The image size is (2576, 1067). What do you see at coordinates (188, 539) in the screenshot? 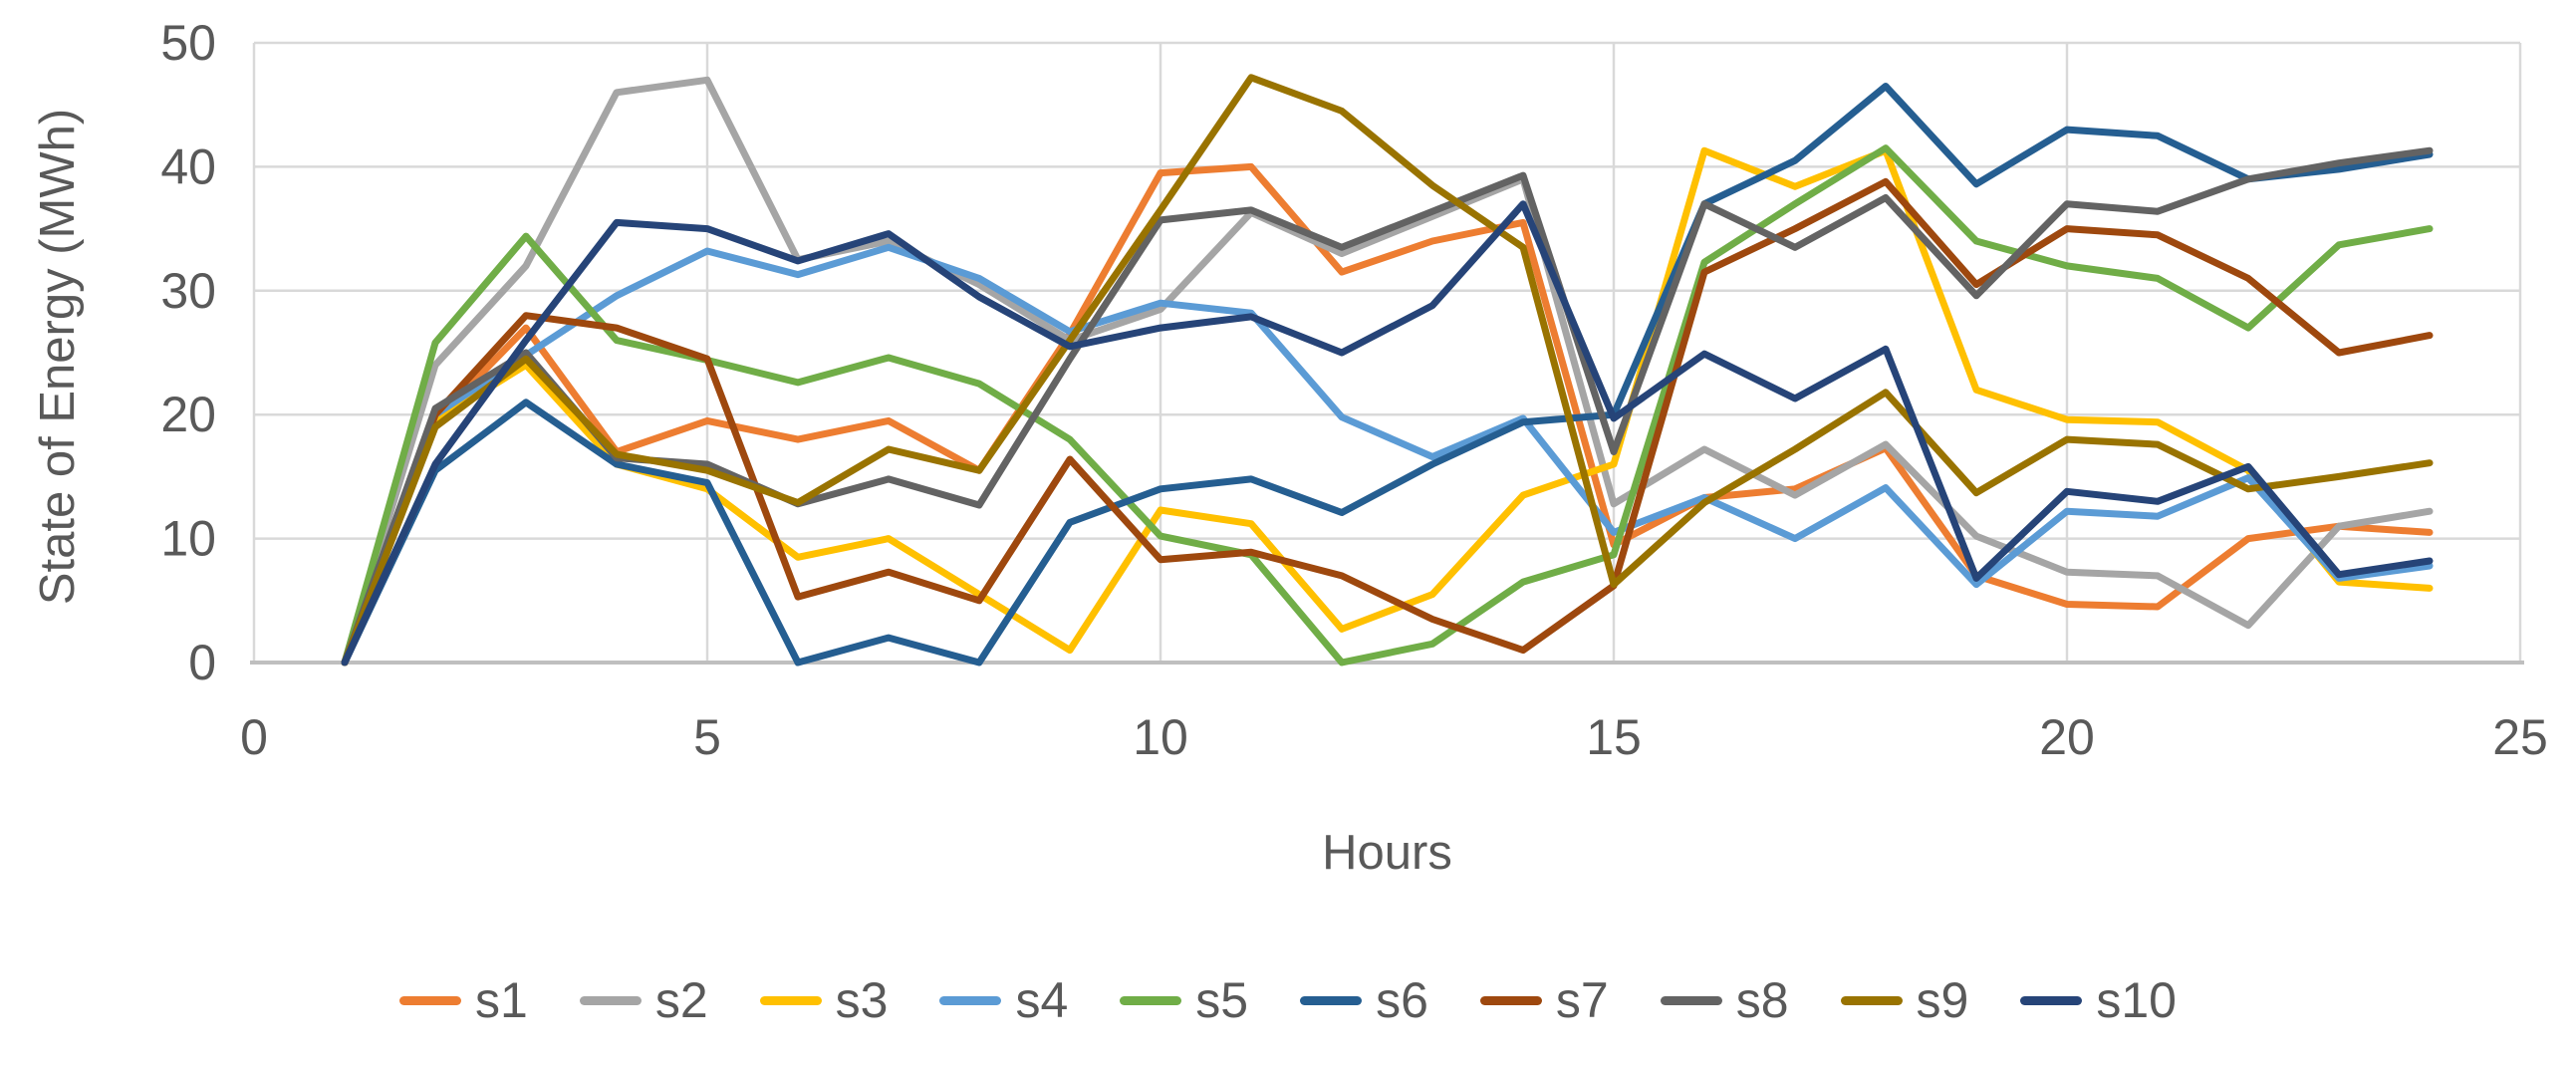
I see `y-tick-label-10: 10` at bounding box center [188, 539].